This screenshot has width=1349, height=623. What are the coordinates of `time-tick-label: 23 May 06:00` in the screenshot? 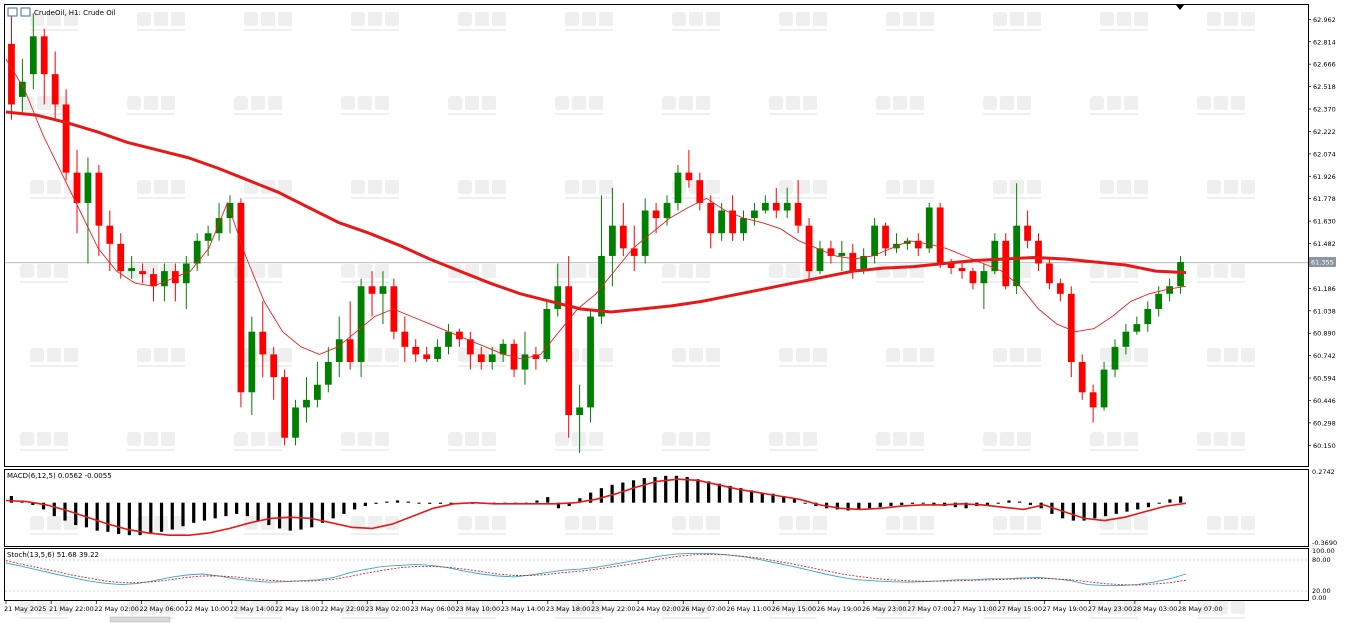 It's located at (432, 609).